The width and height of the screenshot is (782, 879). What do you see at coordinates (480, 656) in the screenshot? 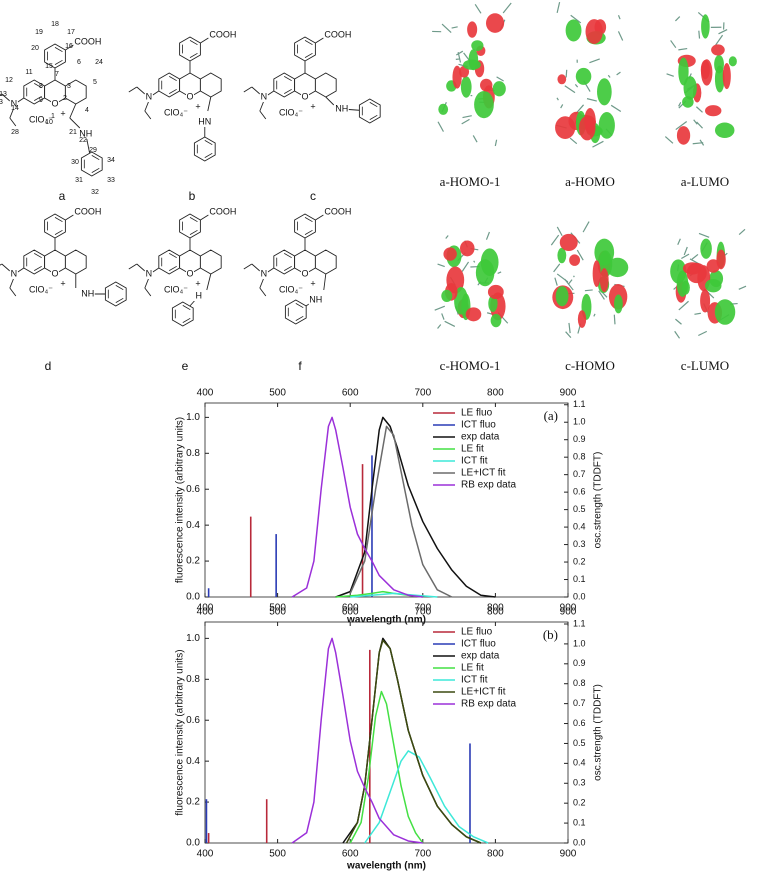
I see `legend-label: exp data` at bounding box center [480, 656].